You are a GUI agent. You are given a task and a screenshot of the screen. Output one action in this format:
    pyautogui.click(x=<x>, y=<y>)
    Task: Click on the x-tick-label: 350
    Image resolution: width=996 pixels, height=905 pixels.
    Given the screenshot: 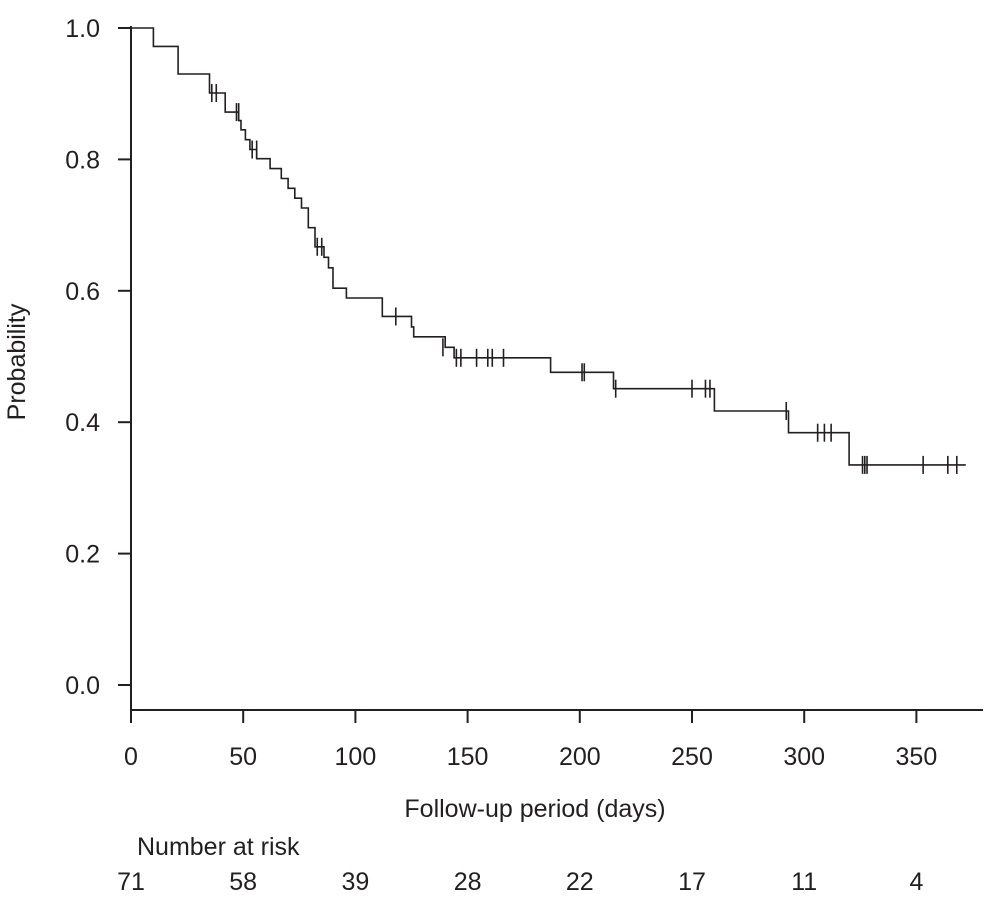 What is the action you would take?
    pyautogui.click(x=917, y=757)
    